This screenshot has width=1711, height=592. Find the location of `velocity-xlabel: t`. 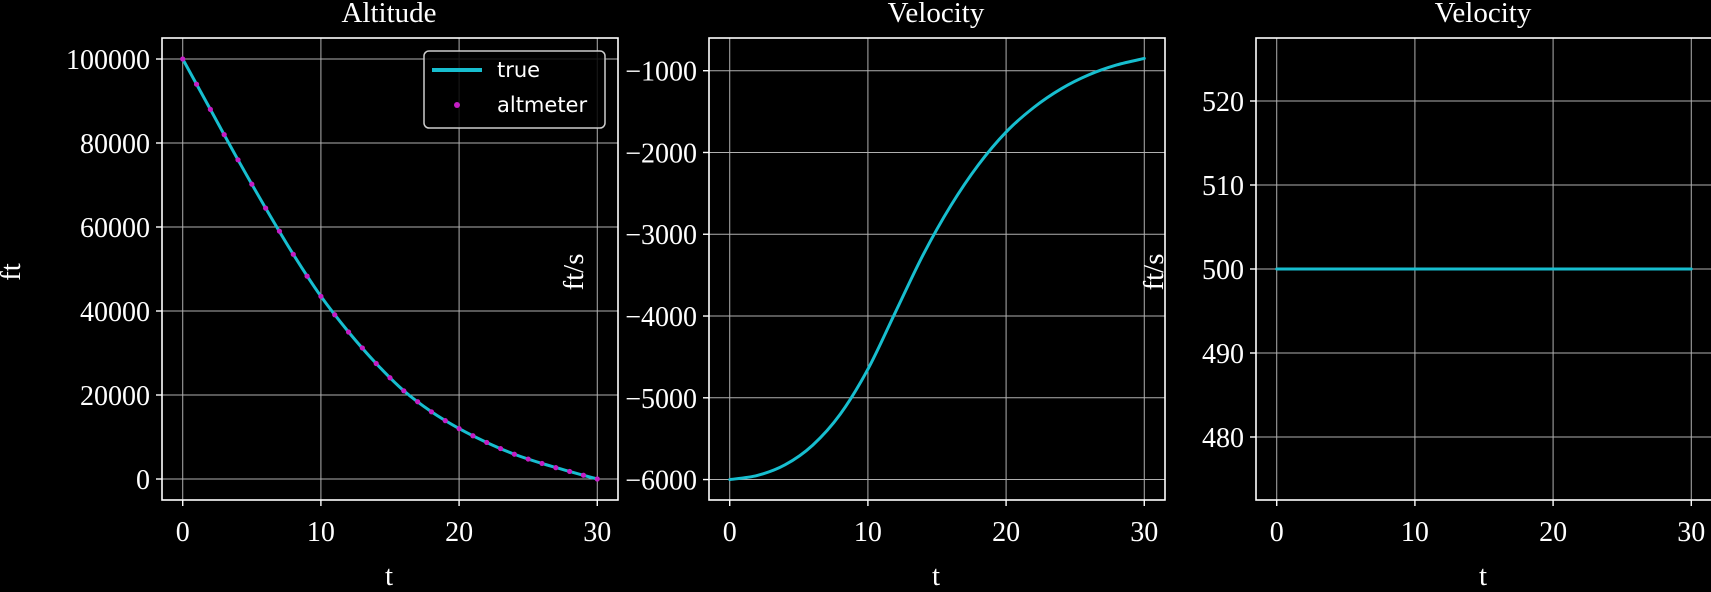

velocity-xlabel: t is located at coordinates (936, 576).